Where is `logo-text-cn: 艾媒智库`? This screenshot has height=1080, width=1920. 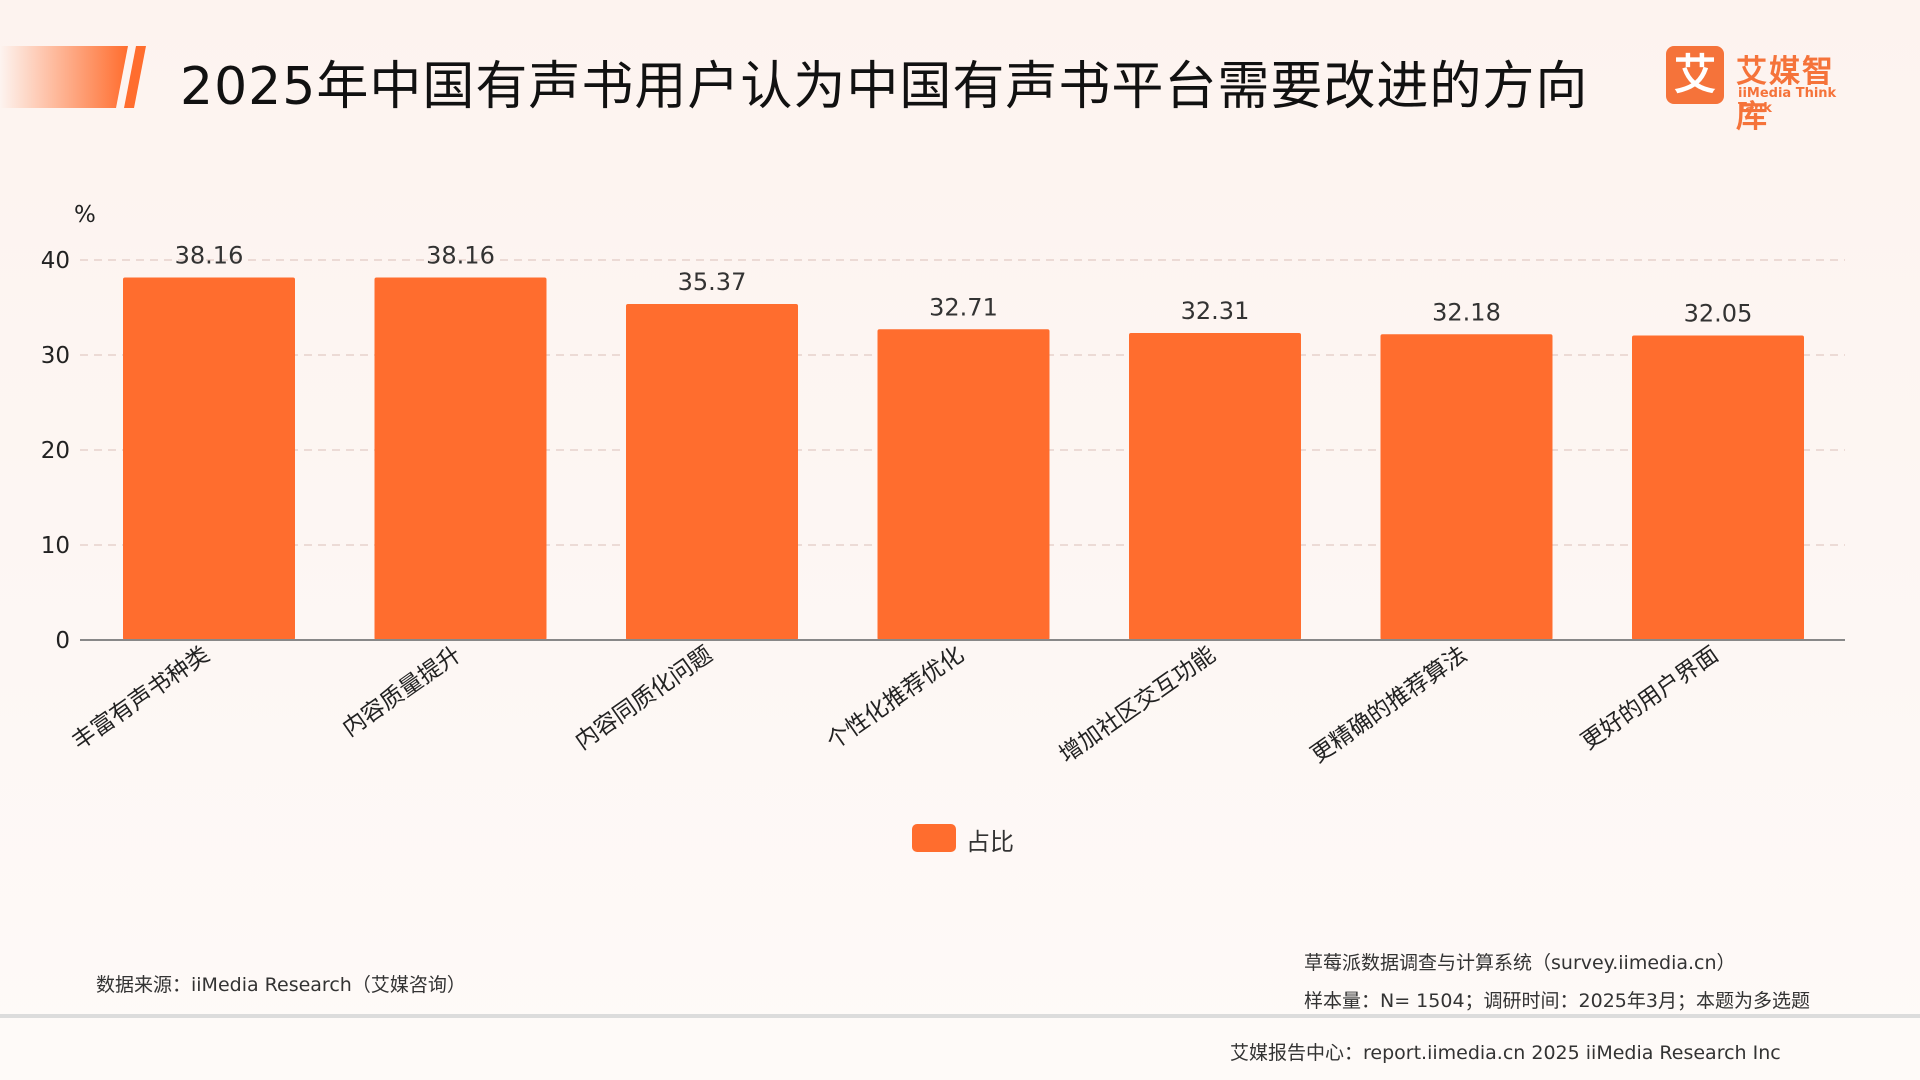
logo-text-cn: 艾媒智库 is located at coordinates (1785, 94).